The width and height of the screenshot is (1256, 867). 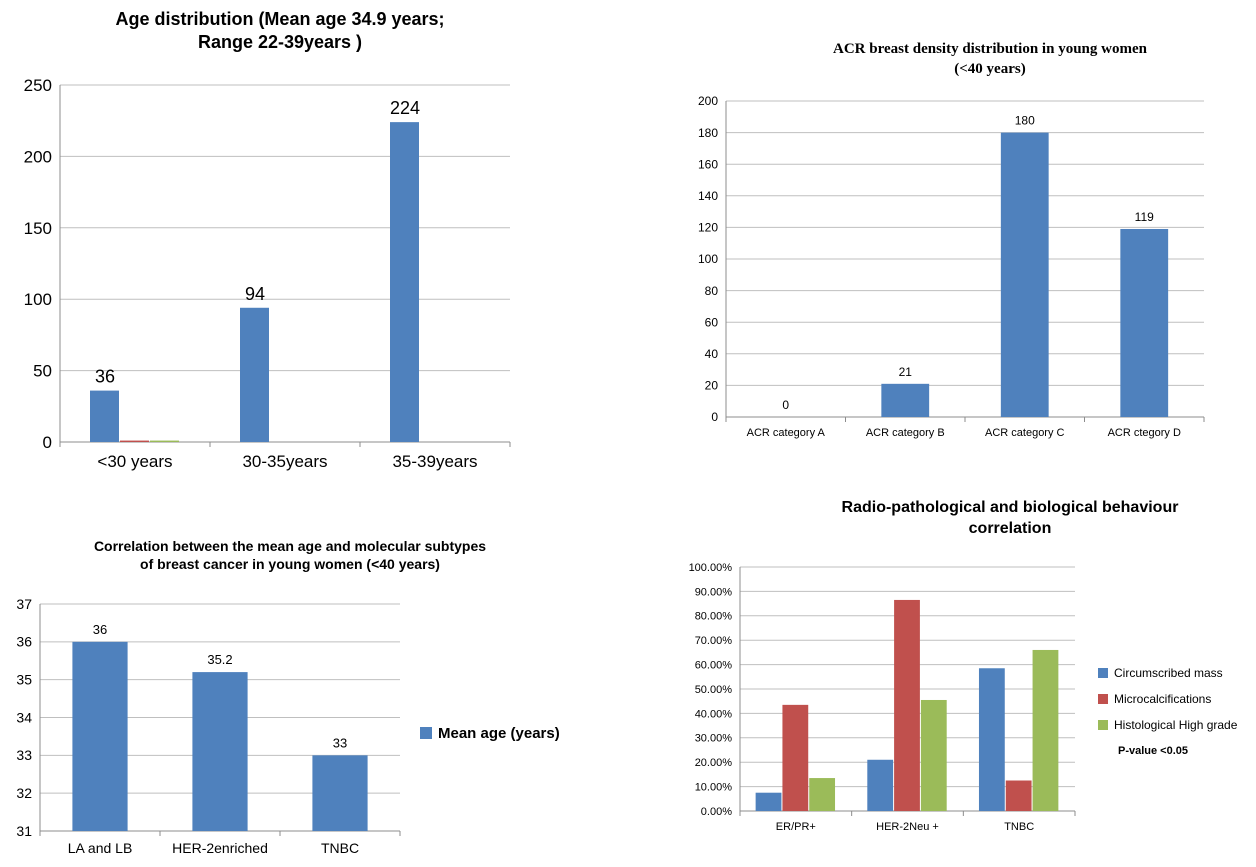 I want to click on legend-item-circumscribed-mass: Circumscribed mass, so click(x=1167, y=673).